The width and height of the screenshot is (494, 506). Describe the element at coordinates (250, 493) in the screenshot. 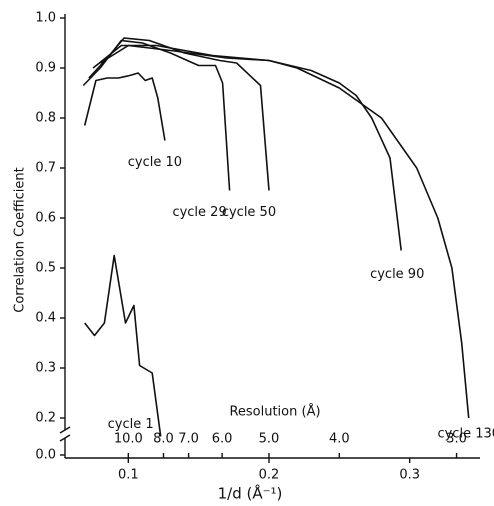

I see `x-axis-label: 1/d (Å⁻¹)` at that location.